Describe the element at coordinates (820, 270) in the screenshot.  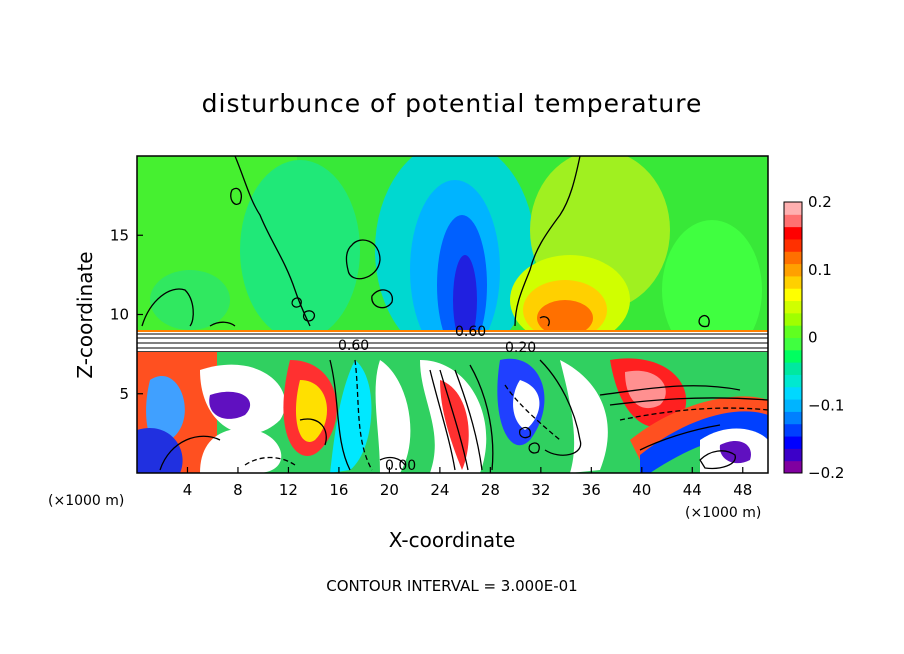
I see `colorbar-tick-label: 0.1` at that location.